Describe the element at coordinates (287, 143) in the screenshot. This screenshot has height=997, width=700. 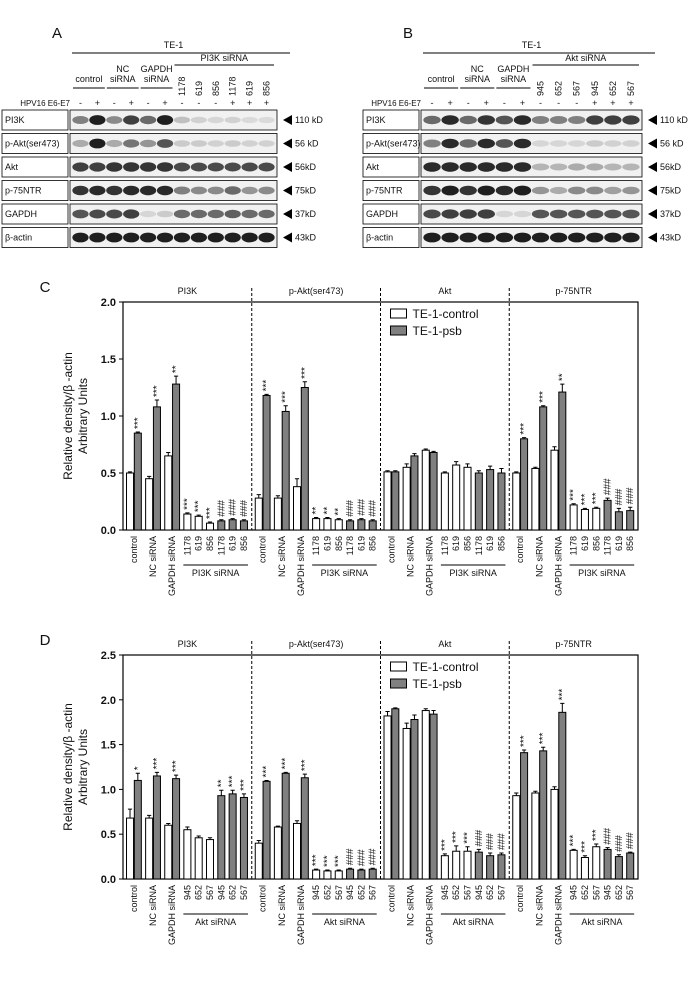
I see `arrow` at that location.